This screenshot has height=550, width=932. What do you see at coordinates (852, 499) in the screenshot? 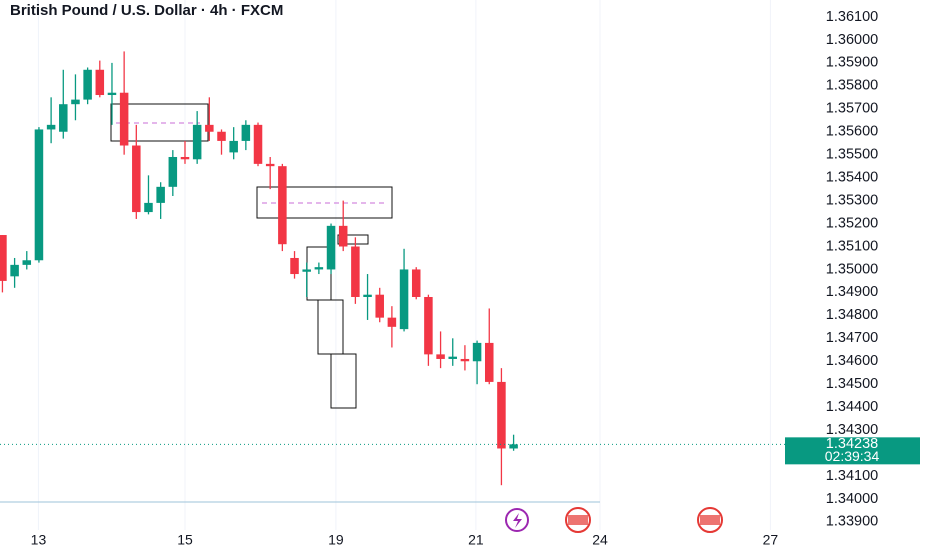
I see `y-tick-label: 1.34000` at bounding box center [852, 499].